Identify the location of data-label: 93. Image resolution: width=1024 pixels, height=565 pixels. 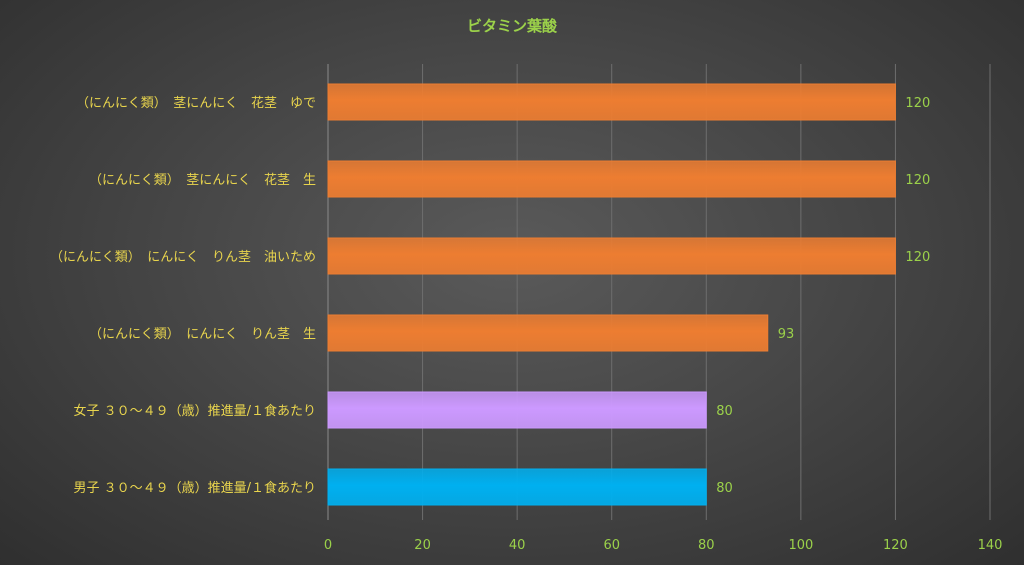
(786, 334).